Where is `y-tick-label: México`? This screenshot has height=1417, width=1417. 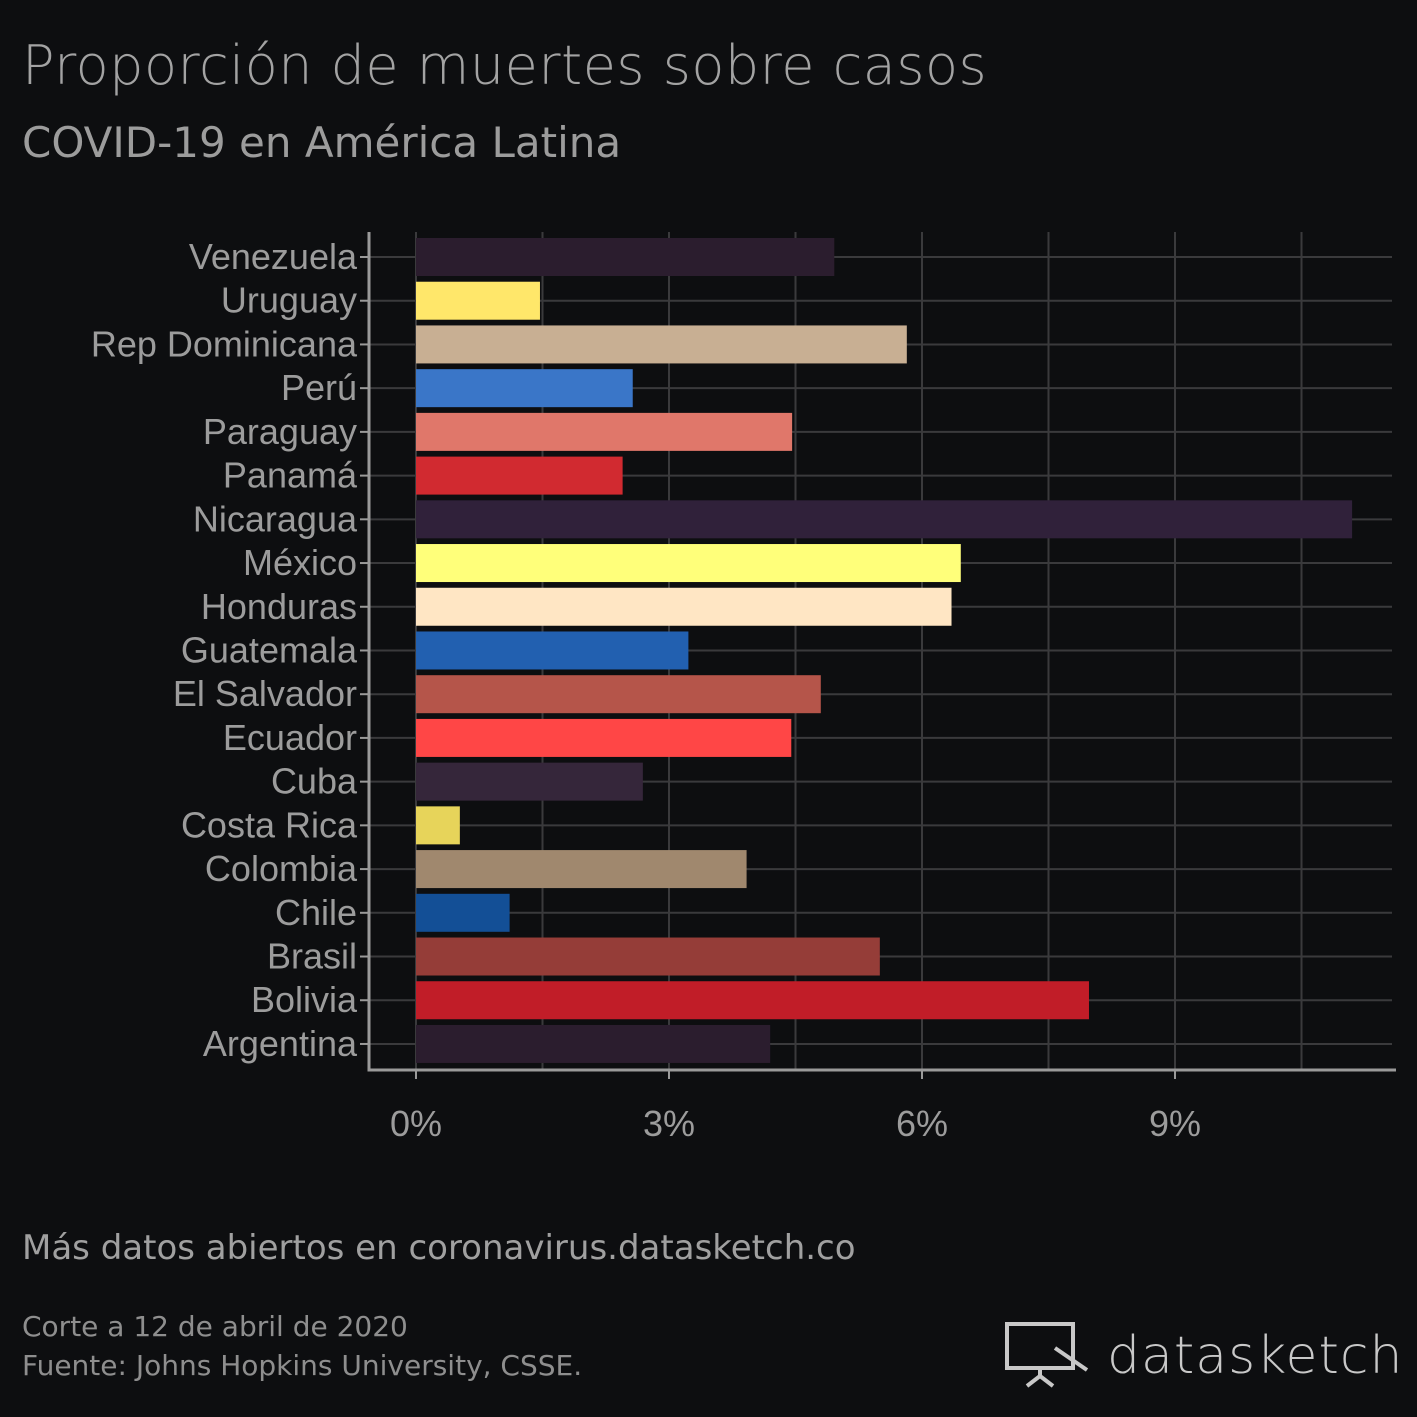 y-tick-label: México is located at coordinates (300, 562).